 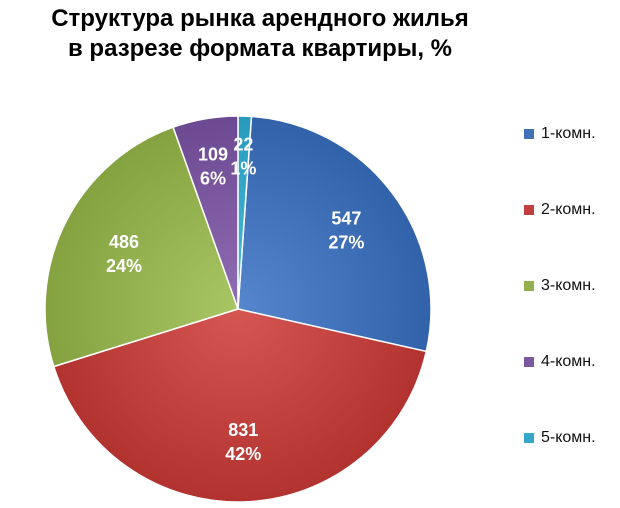 What do you see at coordinates (260, 18) in the screenshot?
I see `chart-title-line-1: Структура рынка арендного жилья` at bounding box center [260, 18].